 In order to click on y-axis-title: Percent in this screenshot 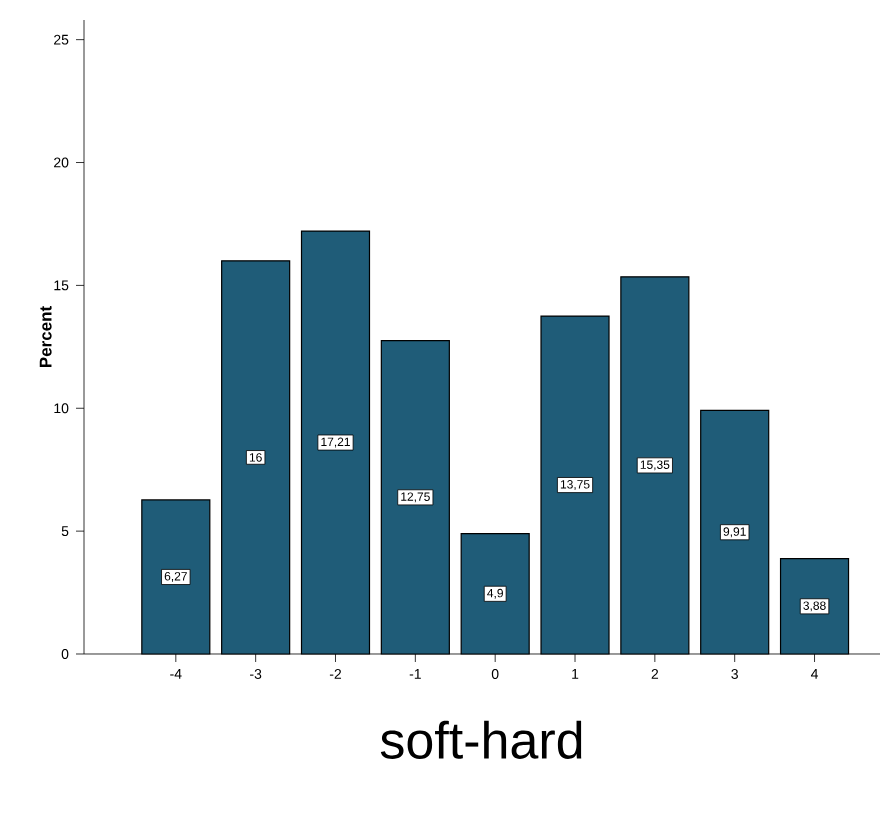, I will do `click(45, 337)`.